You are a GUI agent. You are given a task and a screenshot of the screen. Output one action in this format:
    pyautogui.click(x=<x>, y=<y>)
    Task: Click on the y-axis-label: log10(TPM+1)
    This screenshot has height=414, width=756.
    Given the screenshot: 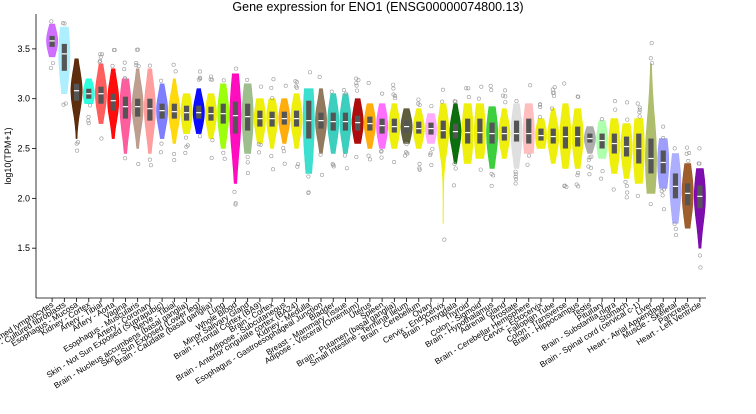 What is the action you would take?
    pyautogui.click(x=8, y=155)
    